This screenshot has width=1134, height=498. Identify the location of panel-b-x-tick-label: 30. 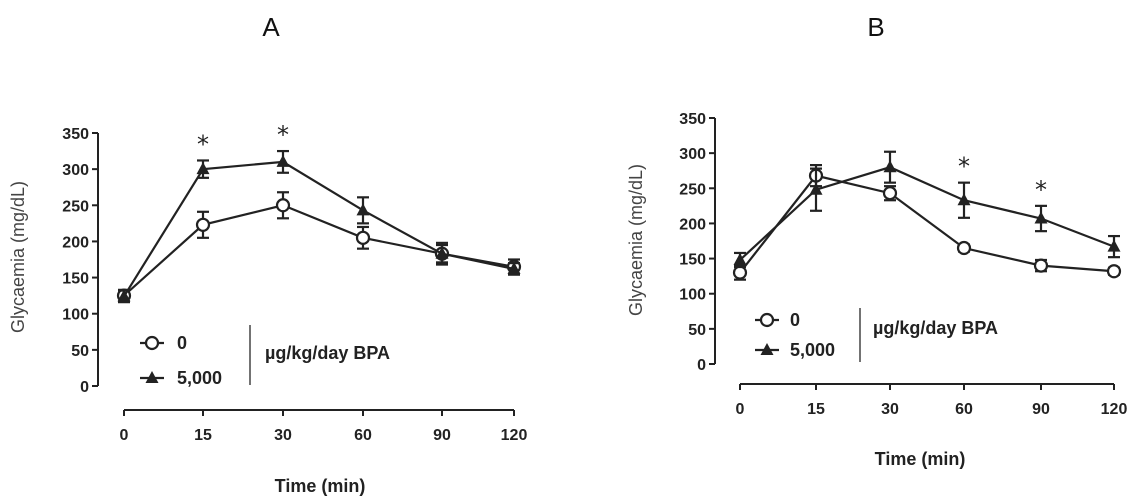
(890, 409).